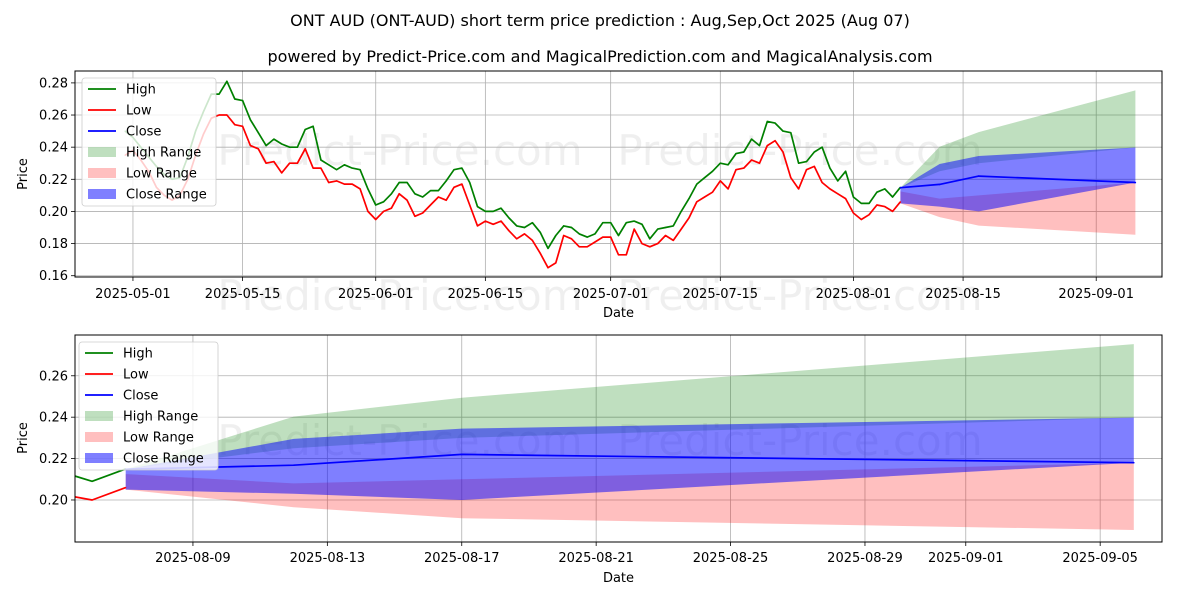 This screenshot has width=1200, height=600. I want to click on x-tick-label: 2025-06-15, so click(486, 294).